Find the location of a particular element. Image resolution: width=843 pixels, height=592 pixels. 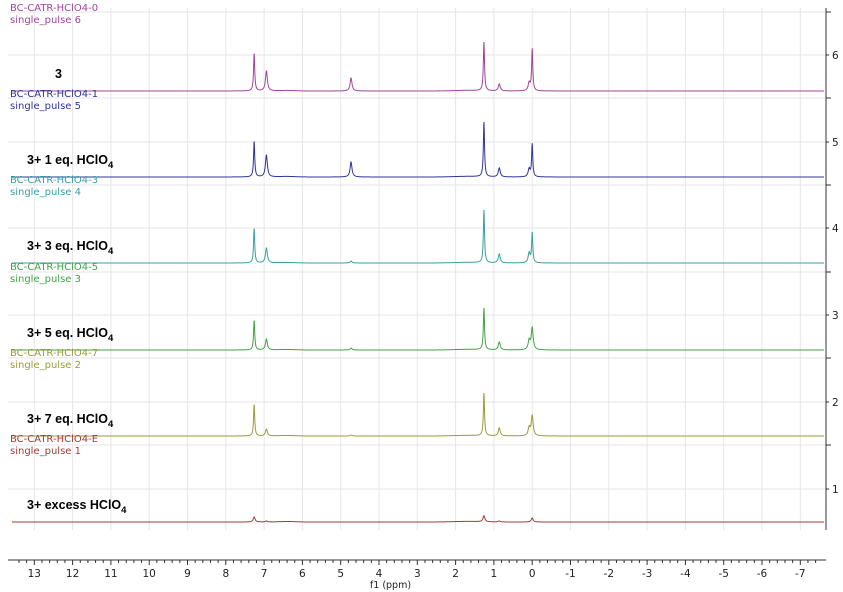

spectrum-name-label: BC-CATR-HClO4-1 is located at coordinates (54, 94).